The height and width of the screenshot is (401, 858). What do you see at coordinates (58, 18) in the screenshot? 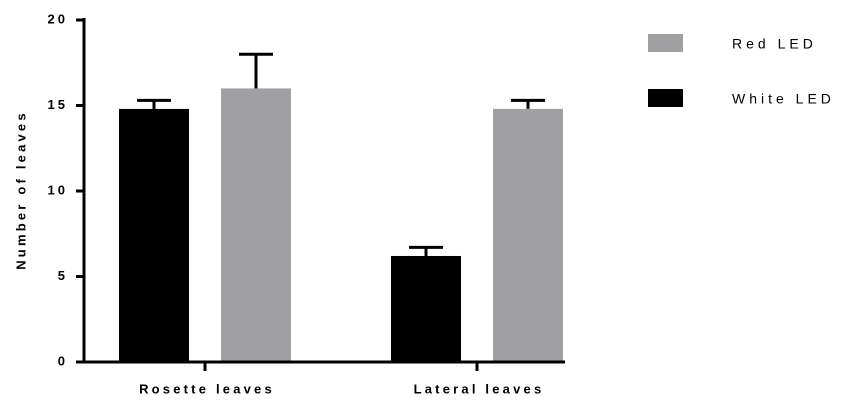
I see `y-tick-label-4: 20` at bounding box center [58, 18].